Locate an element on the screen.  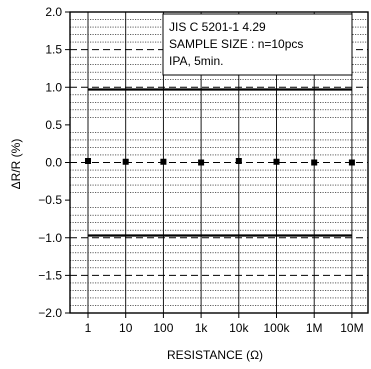
annotation-line-2: SAMPLE SIZE : n=10pcs is located at coordinates (236, 44).